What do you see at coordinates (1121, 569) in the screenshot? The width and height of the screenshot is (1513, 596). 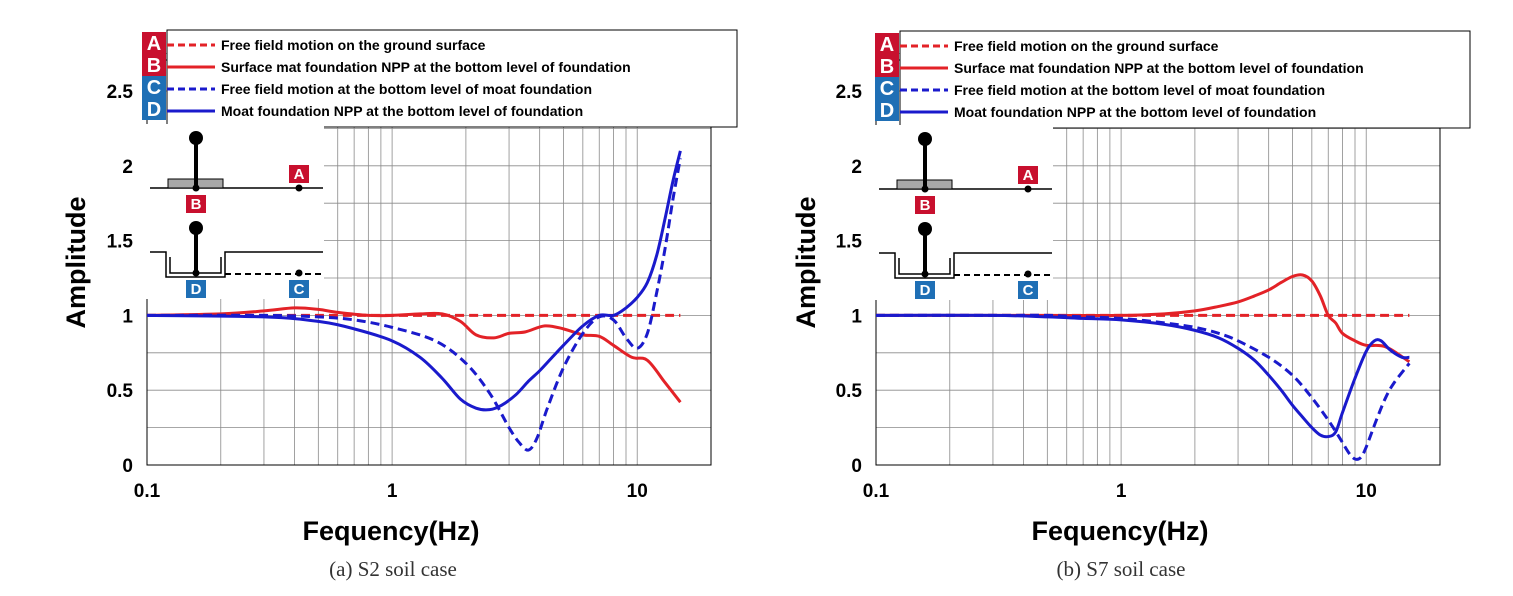 I see `figure-caption: (b) S7 soil case` at bounding box center [1121, 569].